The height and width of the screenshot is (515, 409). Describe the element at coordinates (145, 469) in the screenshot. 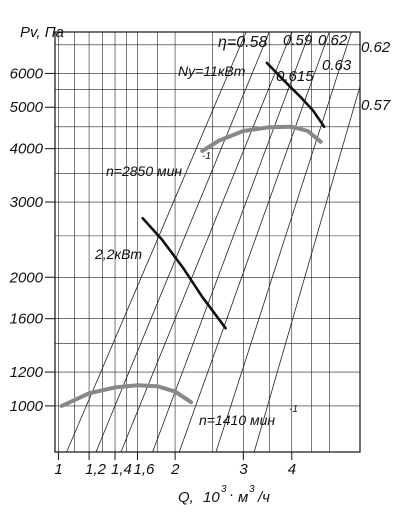

I see `x-tick-label: 1,6` at that location.